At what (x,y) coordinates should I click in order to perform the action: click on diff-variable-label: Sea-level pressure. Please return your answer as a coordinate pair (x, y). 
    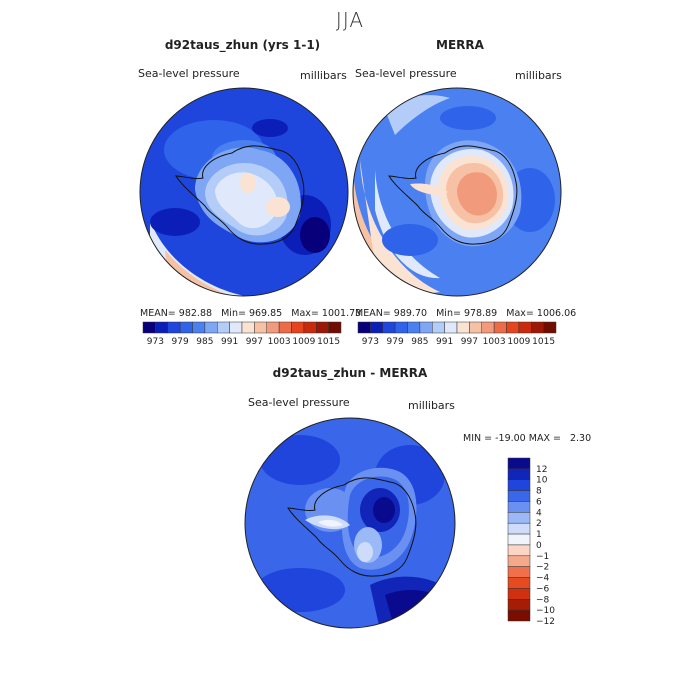
    Looking at the image, I should click on (299, 402).